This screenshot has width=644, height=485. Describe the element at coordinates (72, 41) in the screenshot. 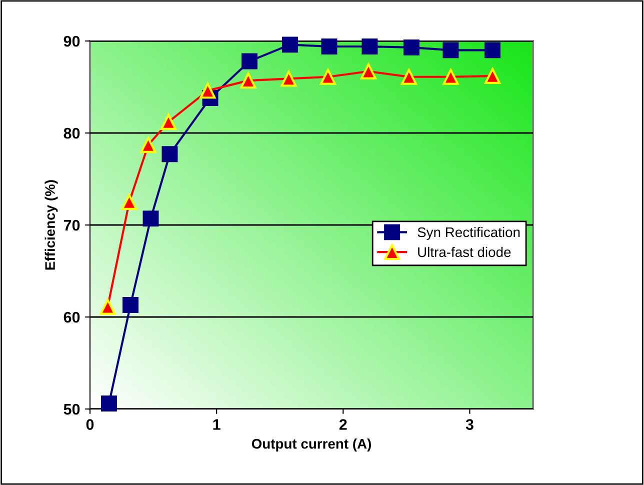

I see `y-tick-label: 90` at that location.